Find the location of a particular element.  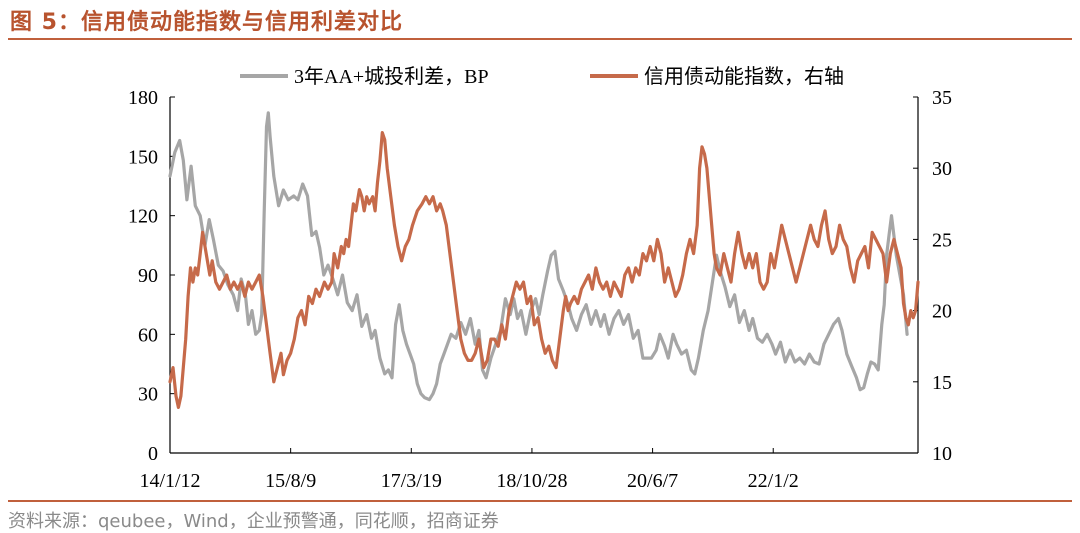

right-y-tick-label: 25 is located at coordinates (942, 240).